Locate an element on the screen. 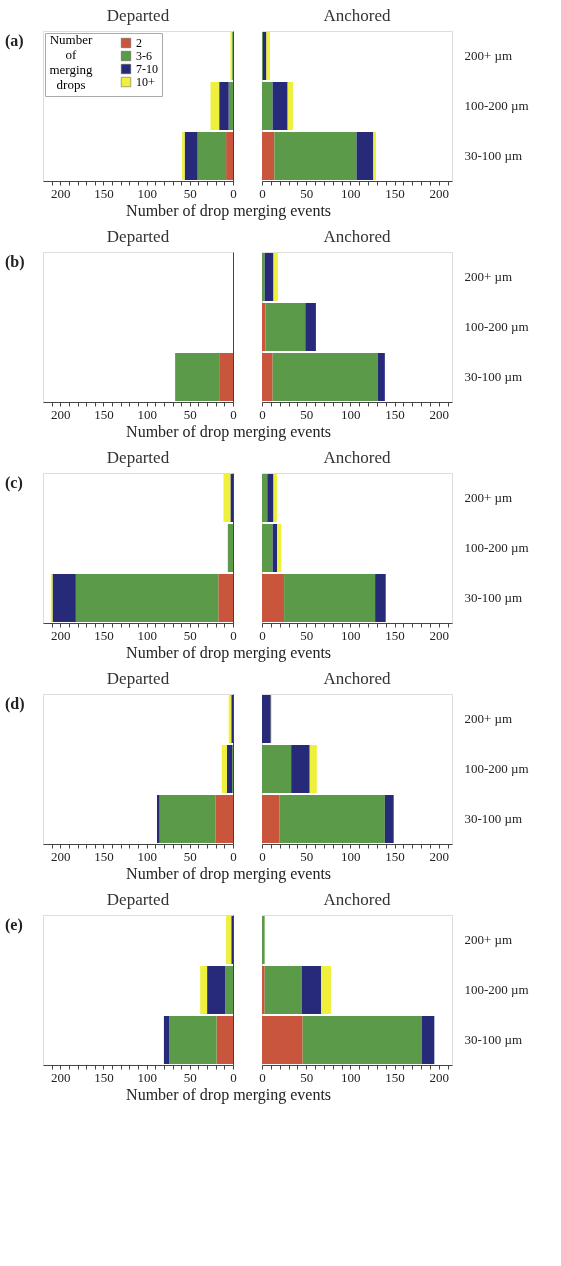 Image resolution: width=561 pixels, height=1266 pixels. text: (b) is located at coordinates (15, 262).